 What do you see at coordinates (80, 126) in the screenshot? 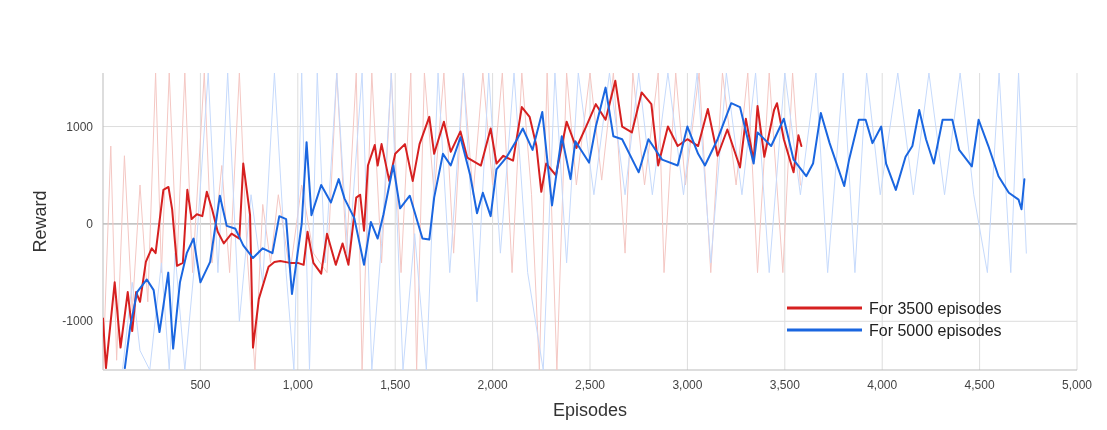
I see `y-tick-label: 1000` at bounding box center [80, 126].